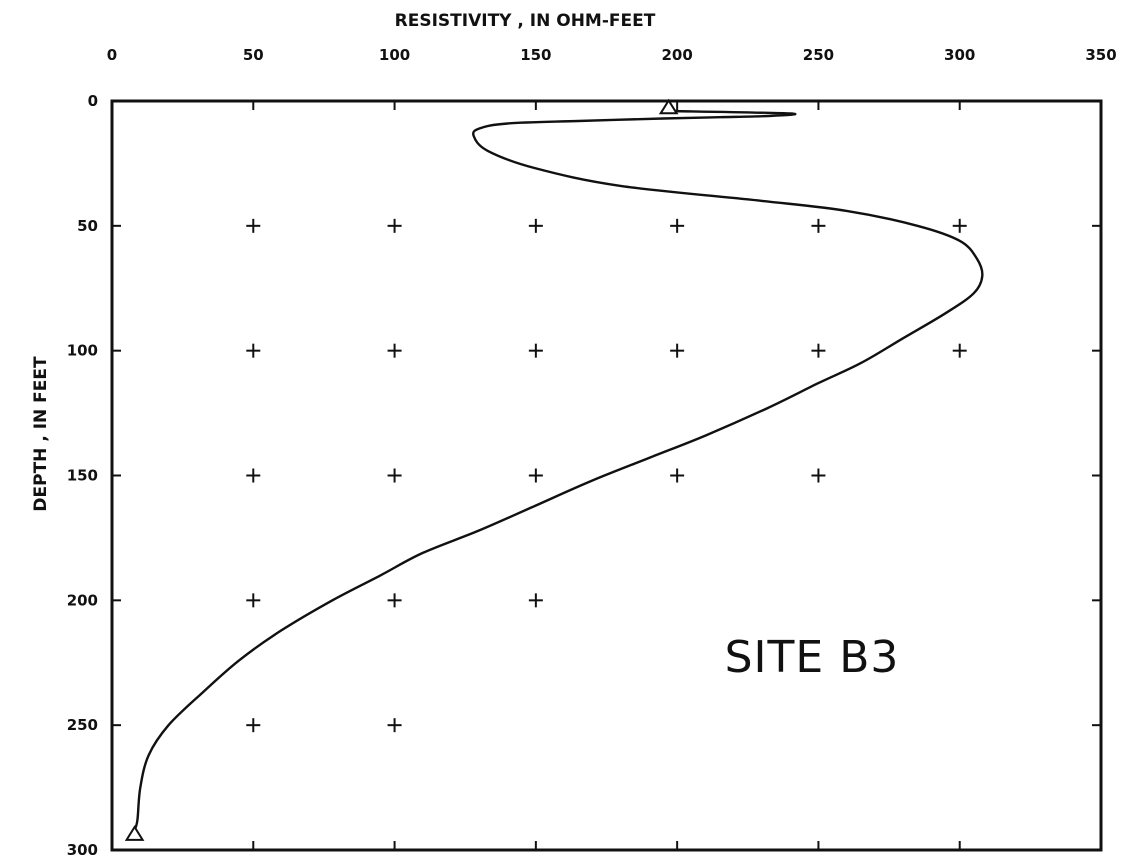 Image resolution: width=1130 pixels, height=862 pixels. What do you see at coordinates (87, 226) in the screenshot?
I see `y-tick-label-50: 50` at bounding box center [87, 226].